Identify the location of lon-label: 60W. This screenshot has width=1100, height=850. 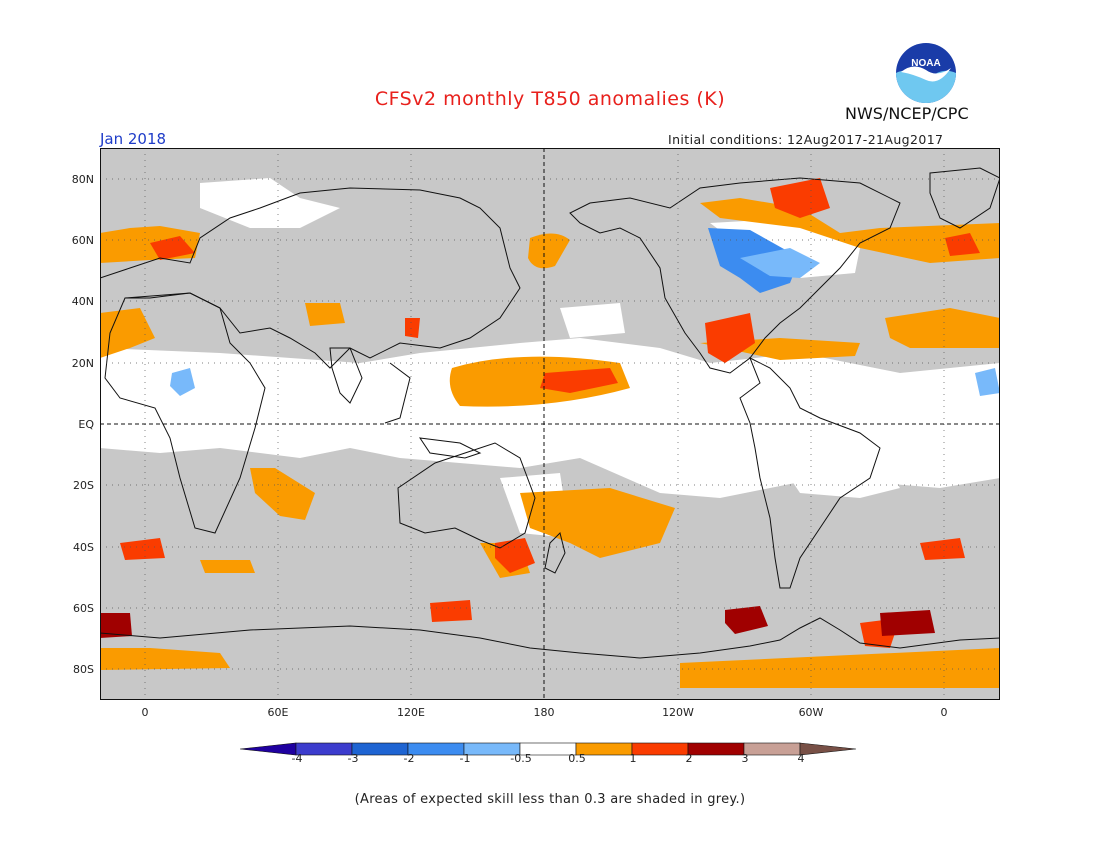
(811, 712).